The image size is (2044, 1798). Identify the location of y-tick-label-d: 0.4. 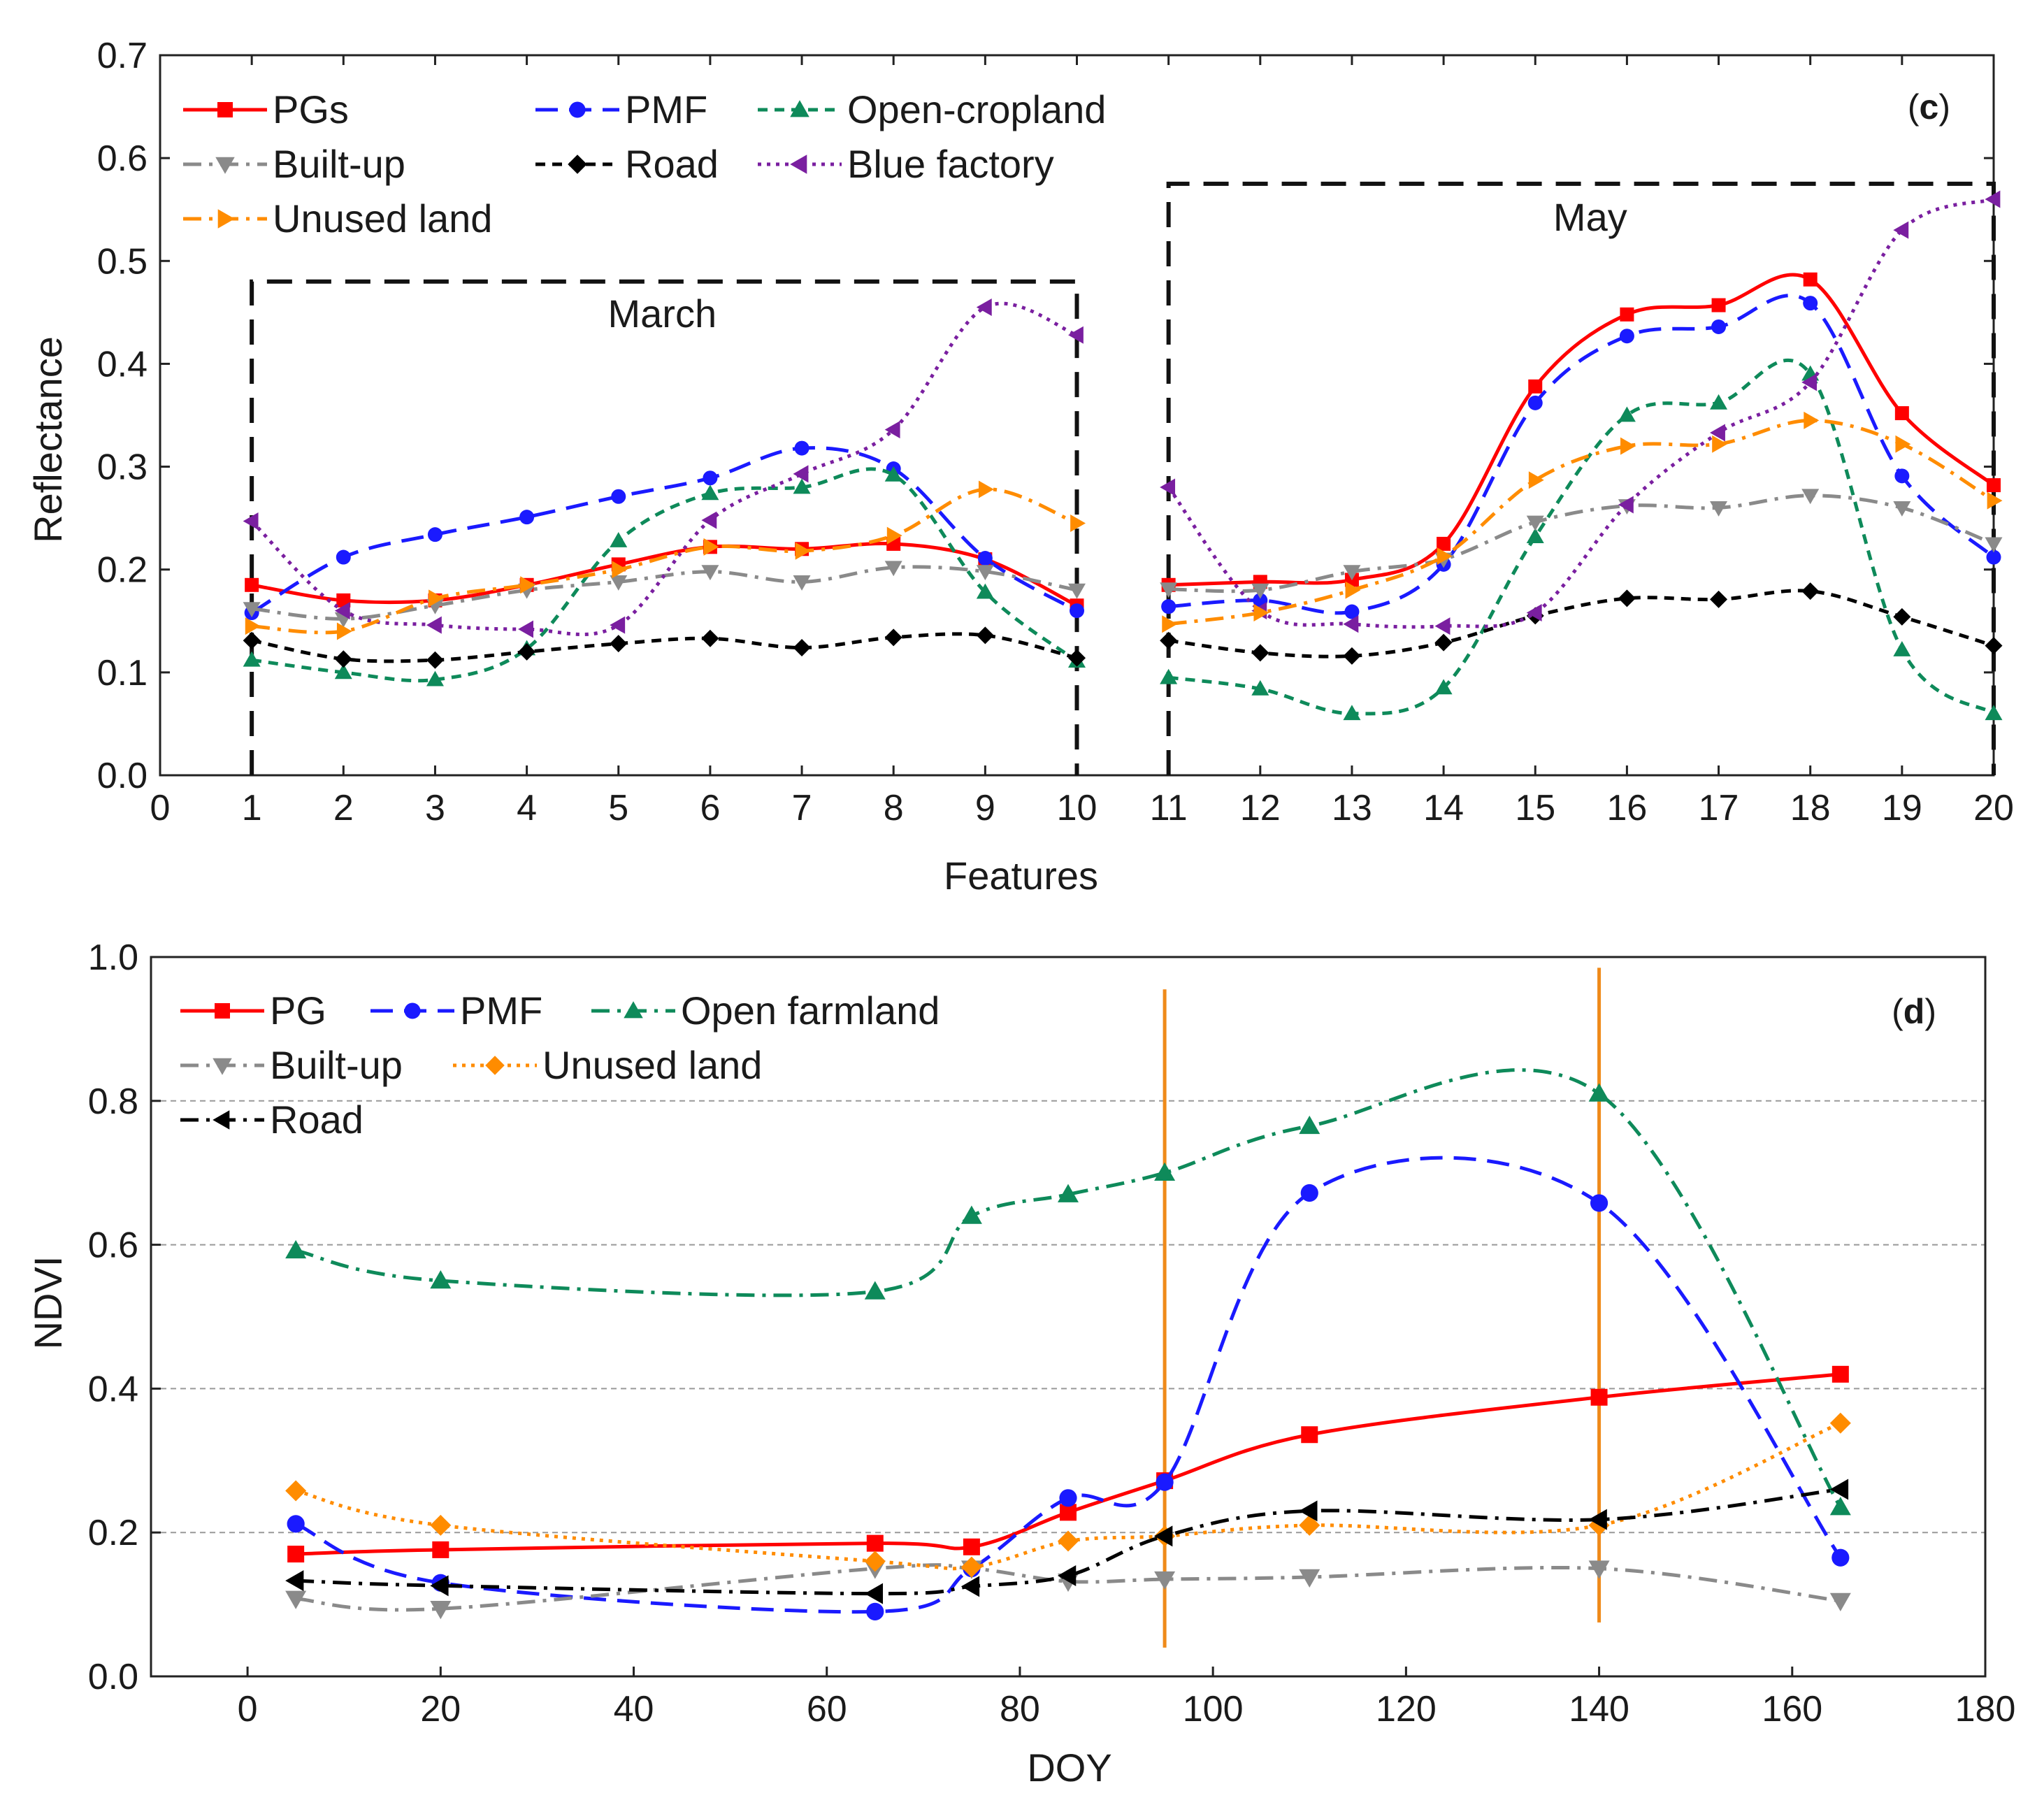
(113, 1389).